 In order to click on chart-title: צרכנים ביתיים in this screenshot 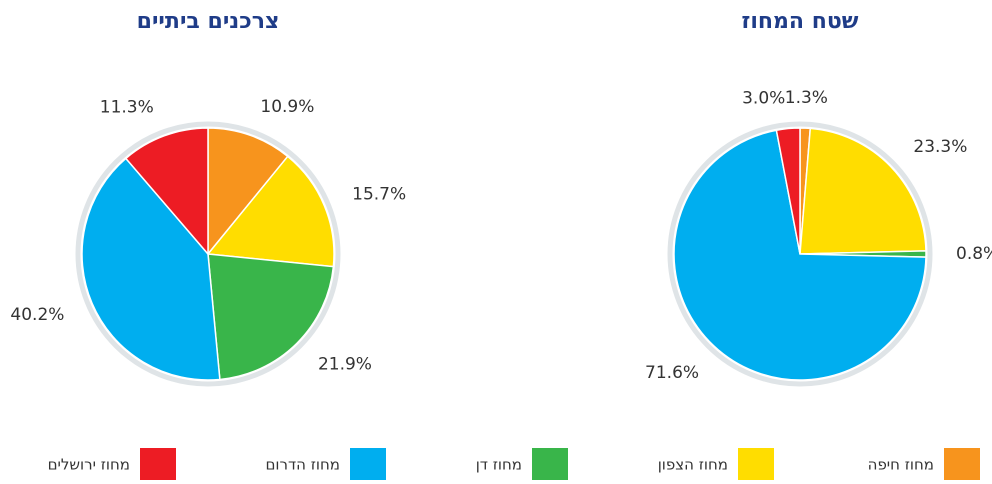, I will do `click(208, 21)`.